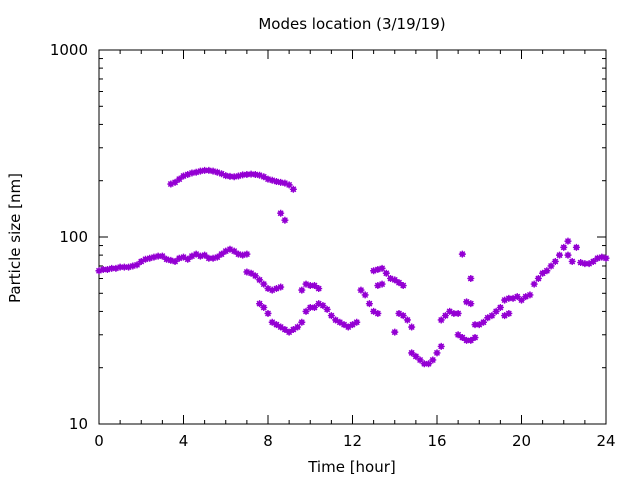 This screenshot has width=640, height=480. I want to click on x-tick-label: 24, so click(605, 441).